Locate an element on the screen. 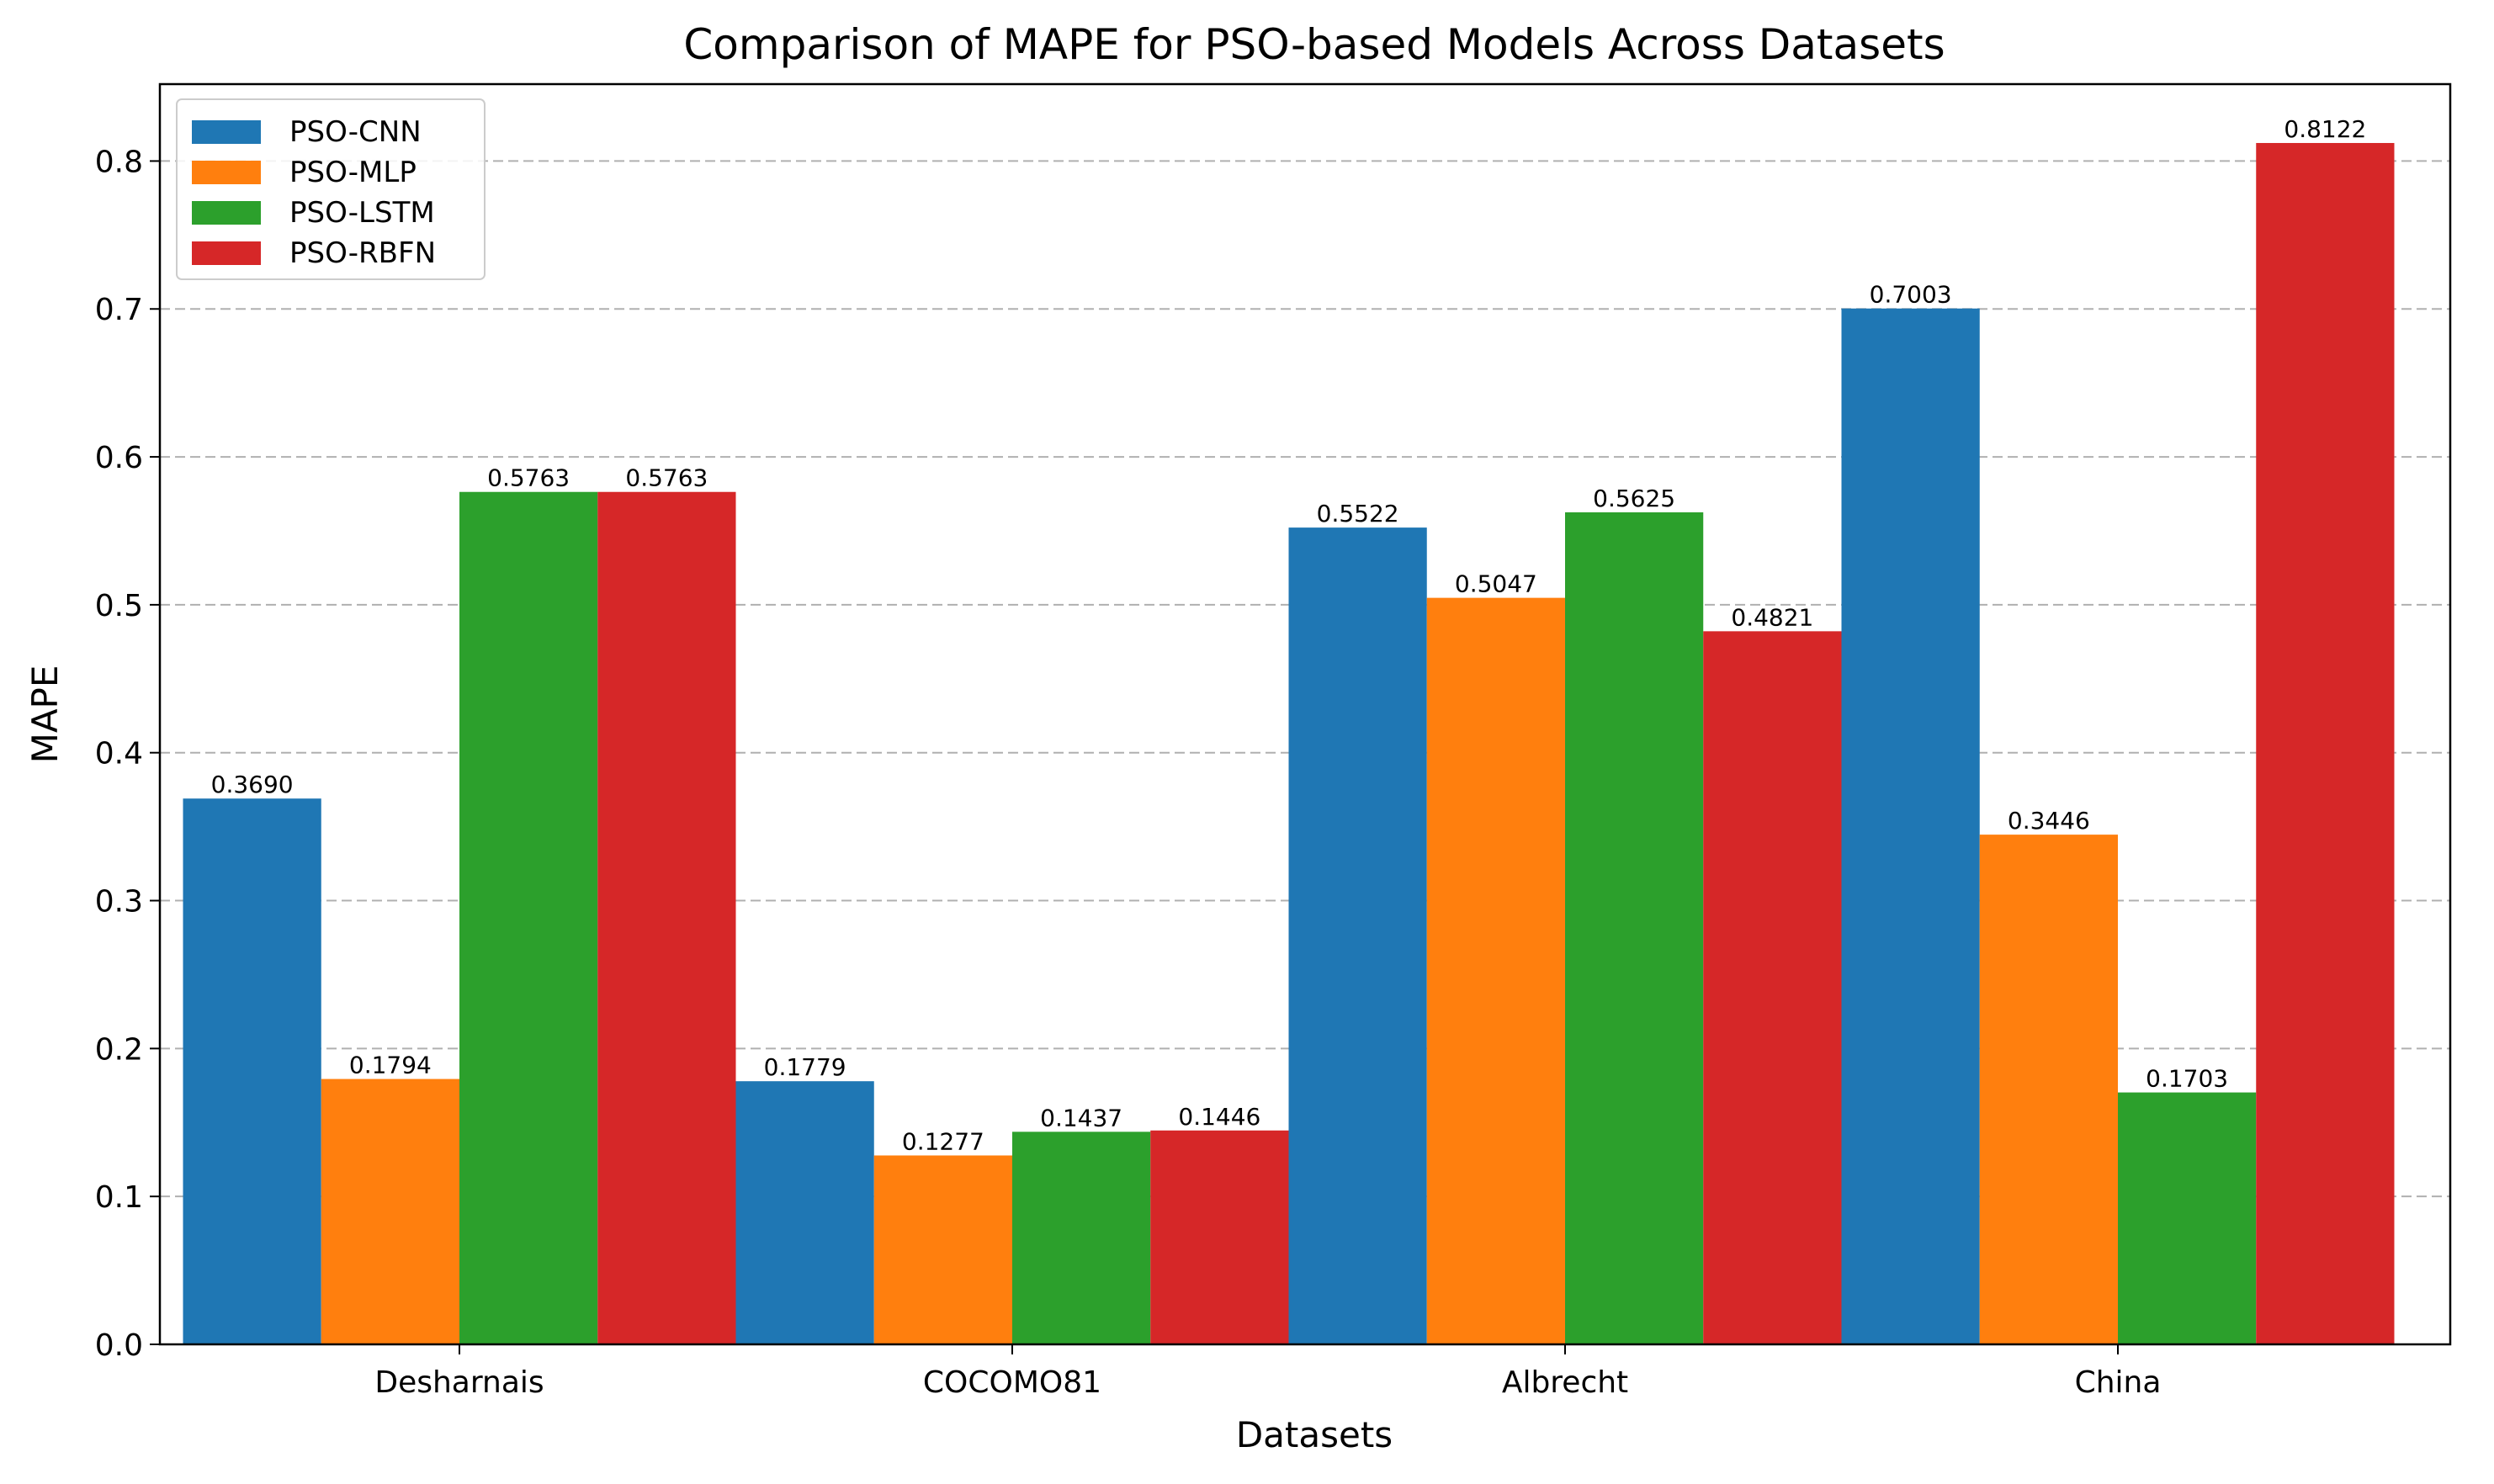 The width and height of the screenshot is (2494, 1484). x-tick-label: COCOMO81 is located at coordinates (1012, 1382).